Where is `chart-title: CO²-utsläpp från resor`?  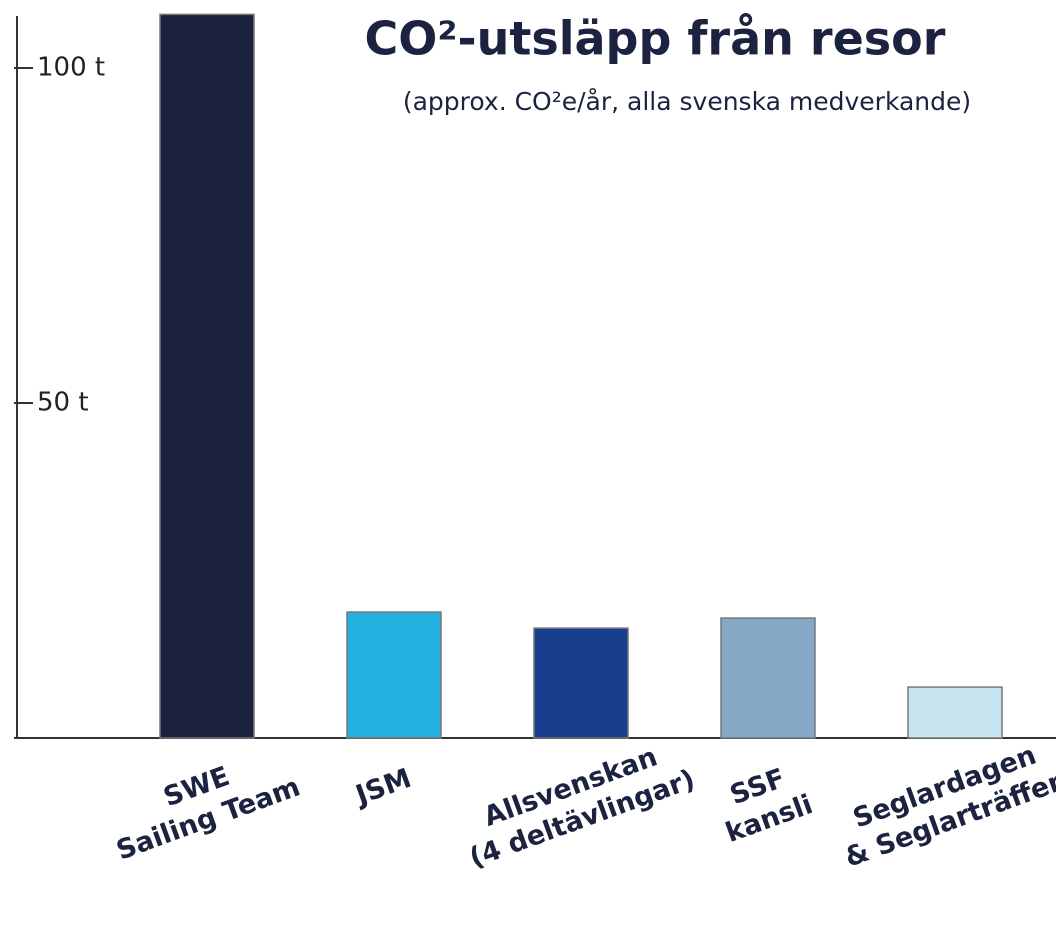
chart-title: CO²-utsläpp från resor is located at coordinates (655, 39).